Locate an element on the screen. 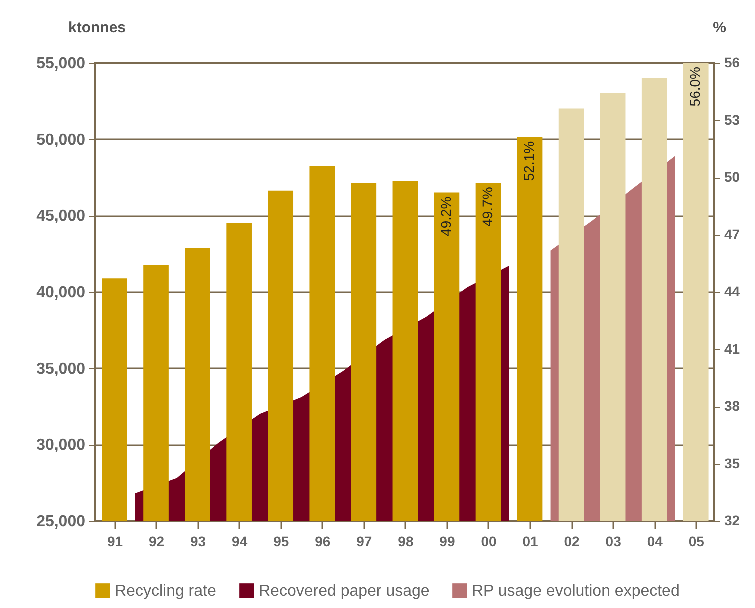  y-axis-title: ktonnes is located at coordinates (97, 28).